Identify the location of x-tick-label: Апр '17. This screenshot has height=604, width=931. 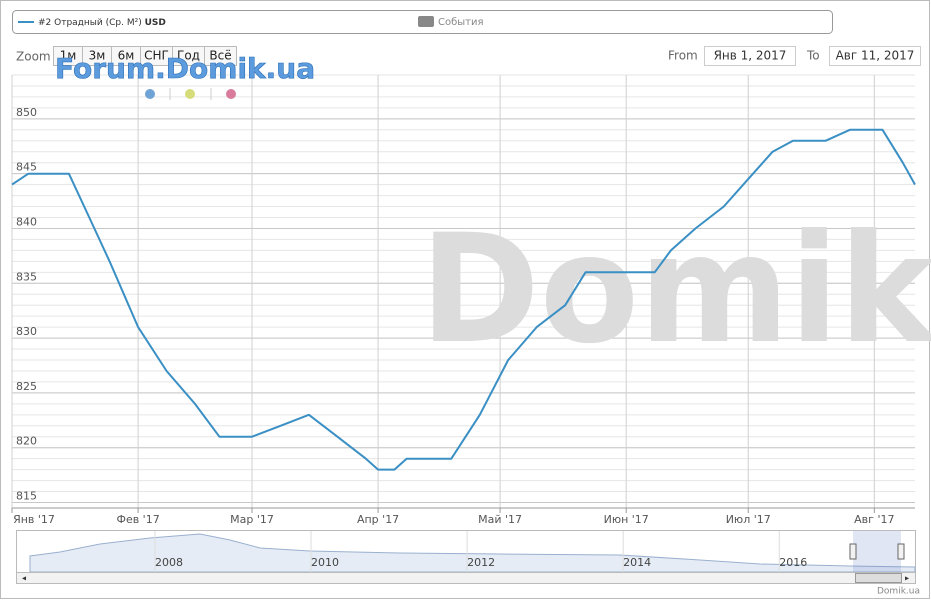
(378, 519).